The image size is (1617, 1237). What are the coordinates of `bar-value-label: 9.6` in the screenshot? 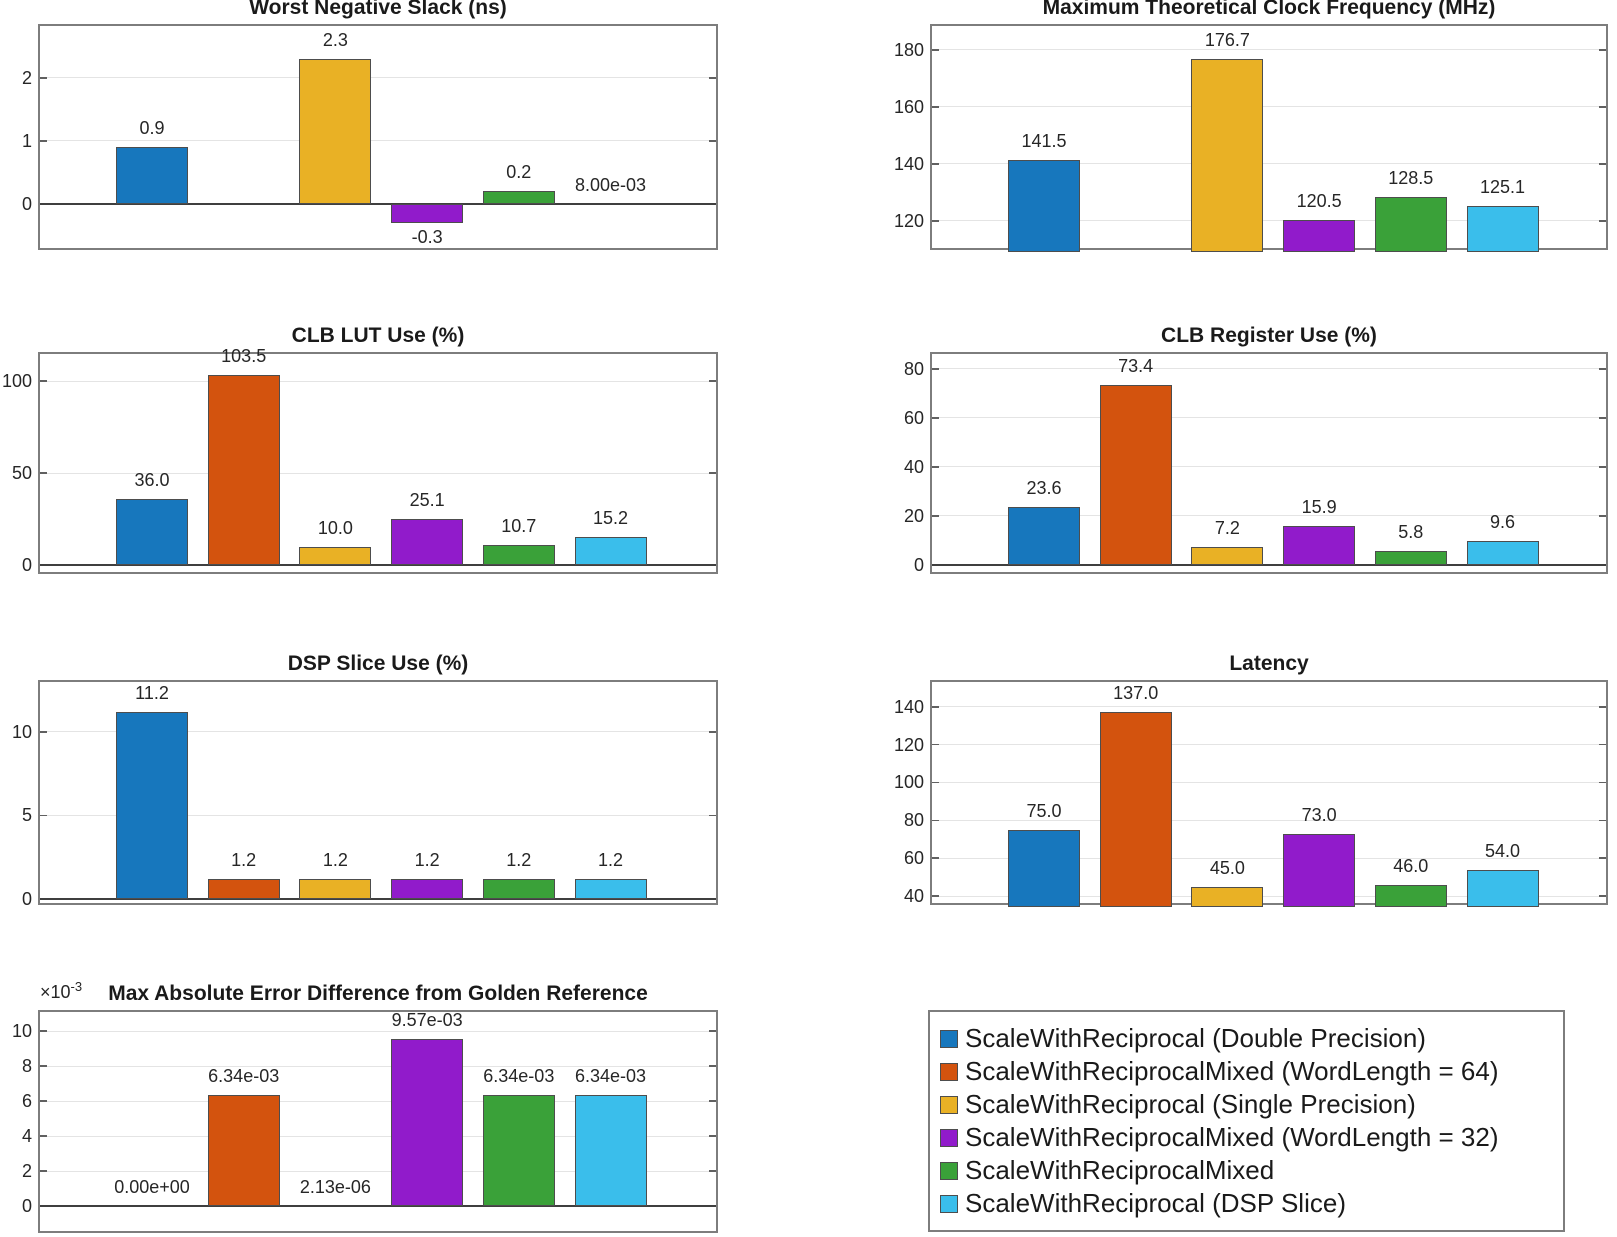 It's located at (1502, 522).